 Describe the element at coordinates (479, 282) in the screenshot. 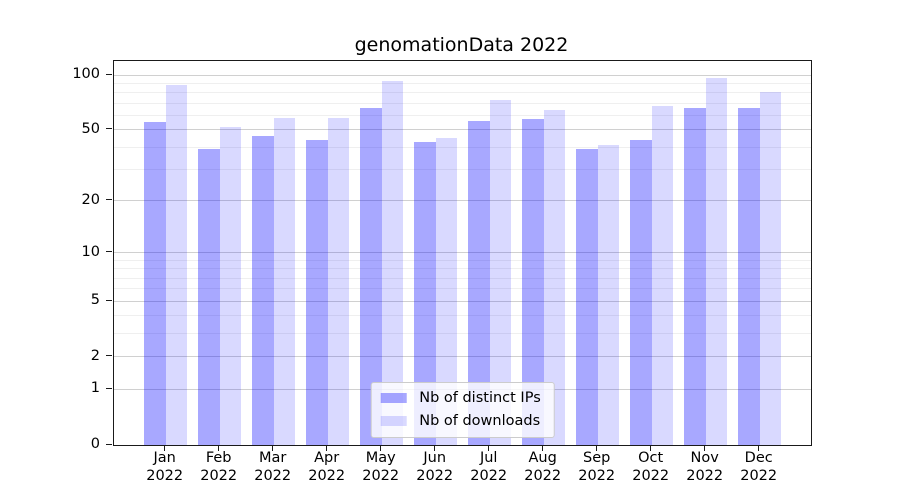

I see `bar-nb-of-distinct-ips-jul` at that location.